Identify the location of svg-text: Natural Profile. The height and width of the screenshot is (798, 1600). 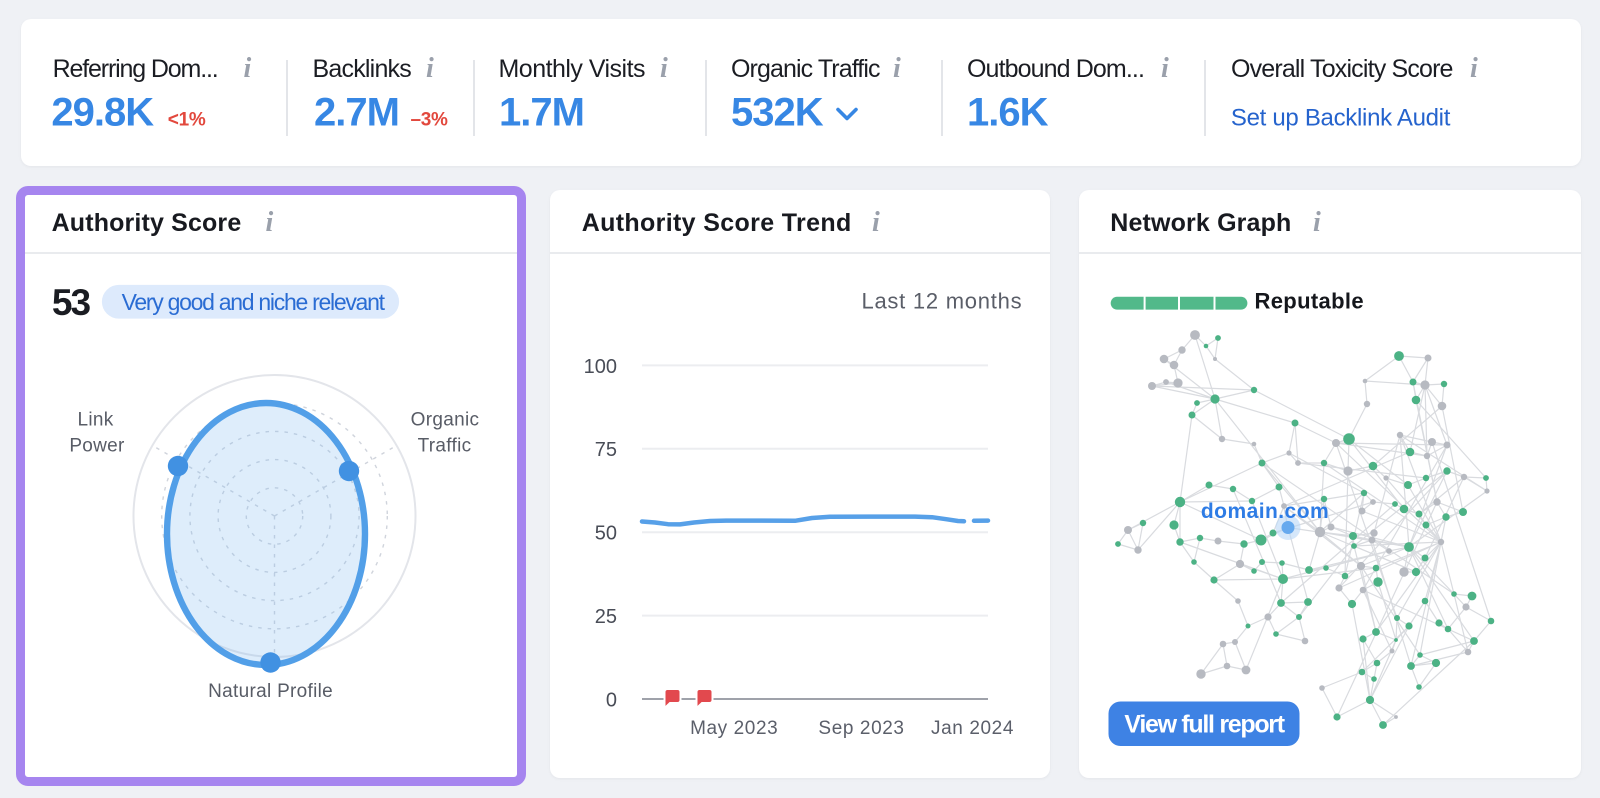
(270, 691).